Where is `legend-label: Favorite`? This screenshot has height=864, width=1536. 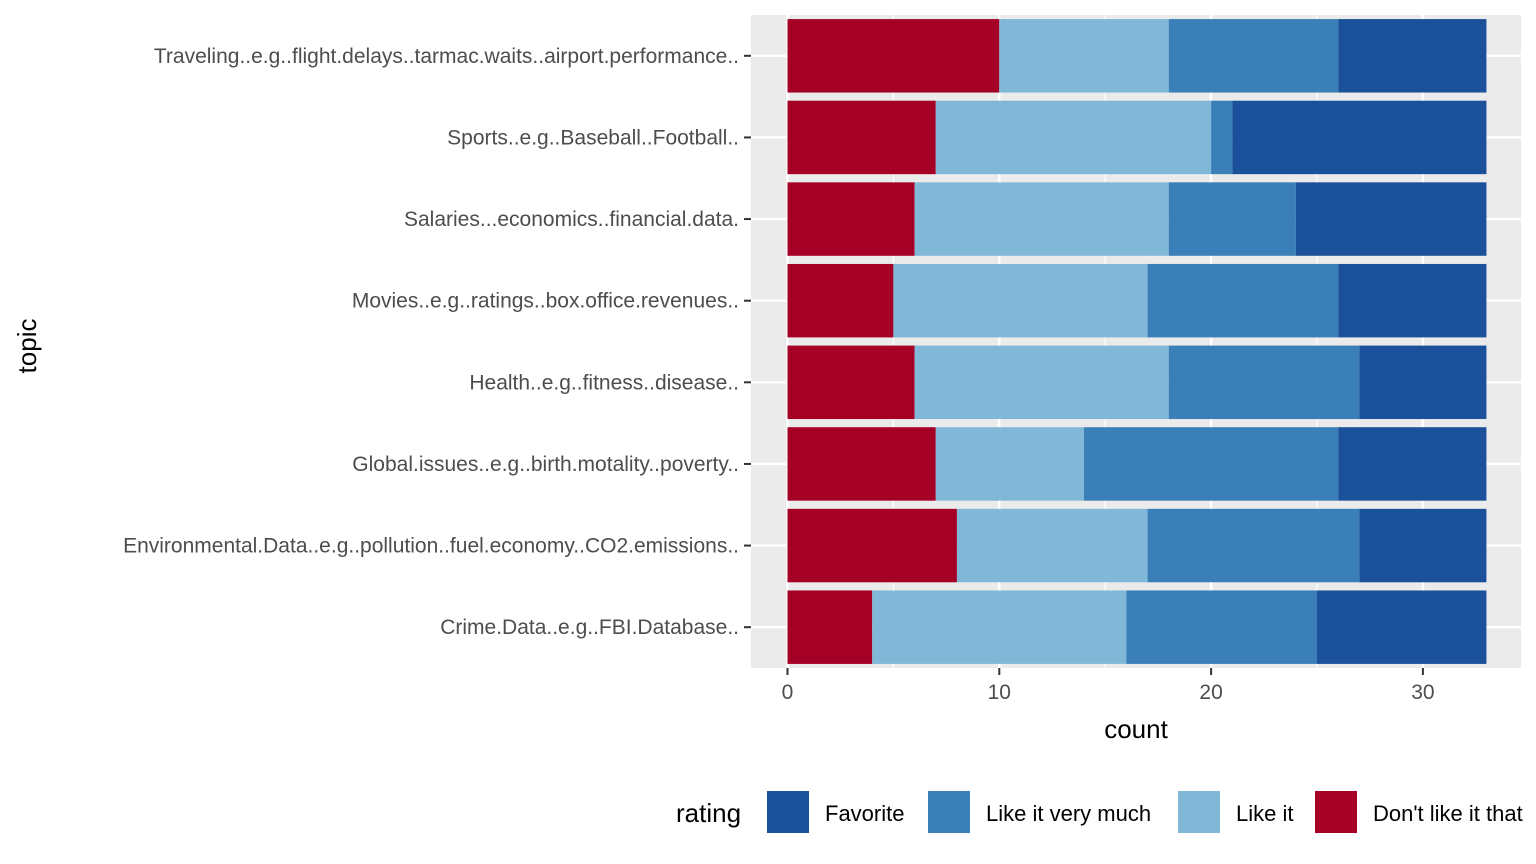
legend-label: Favorite is located at coordinates (864, 813).